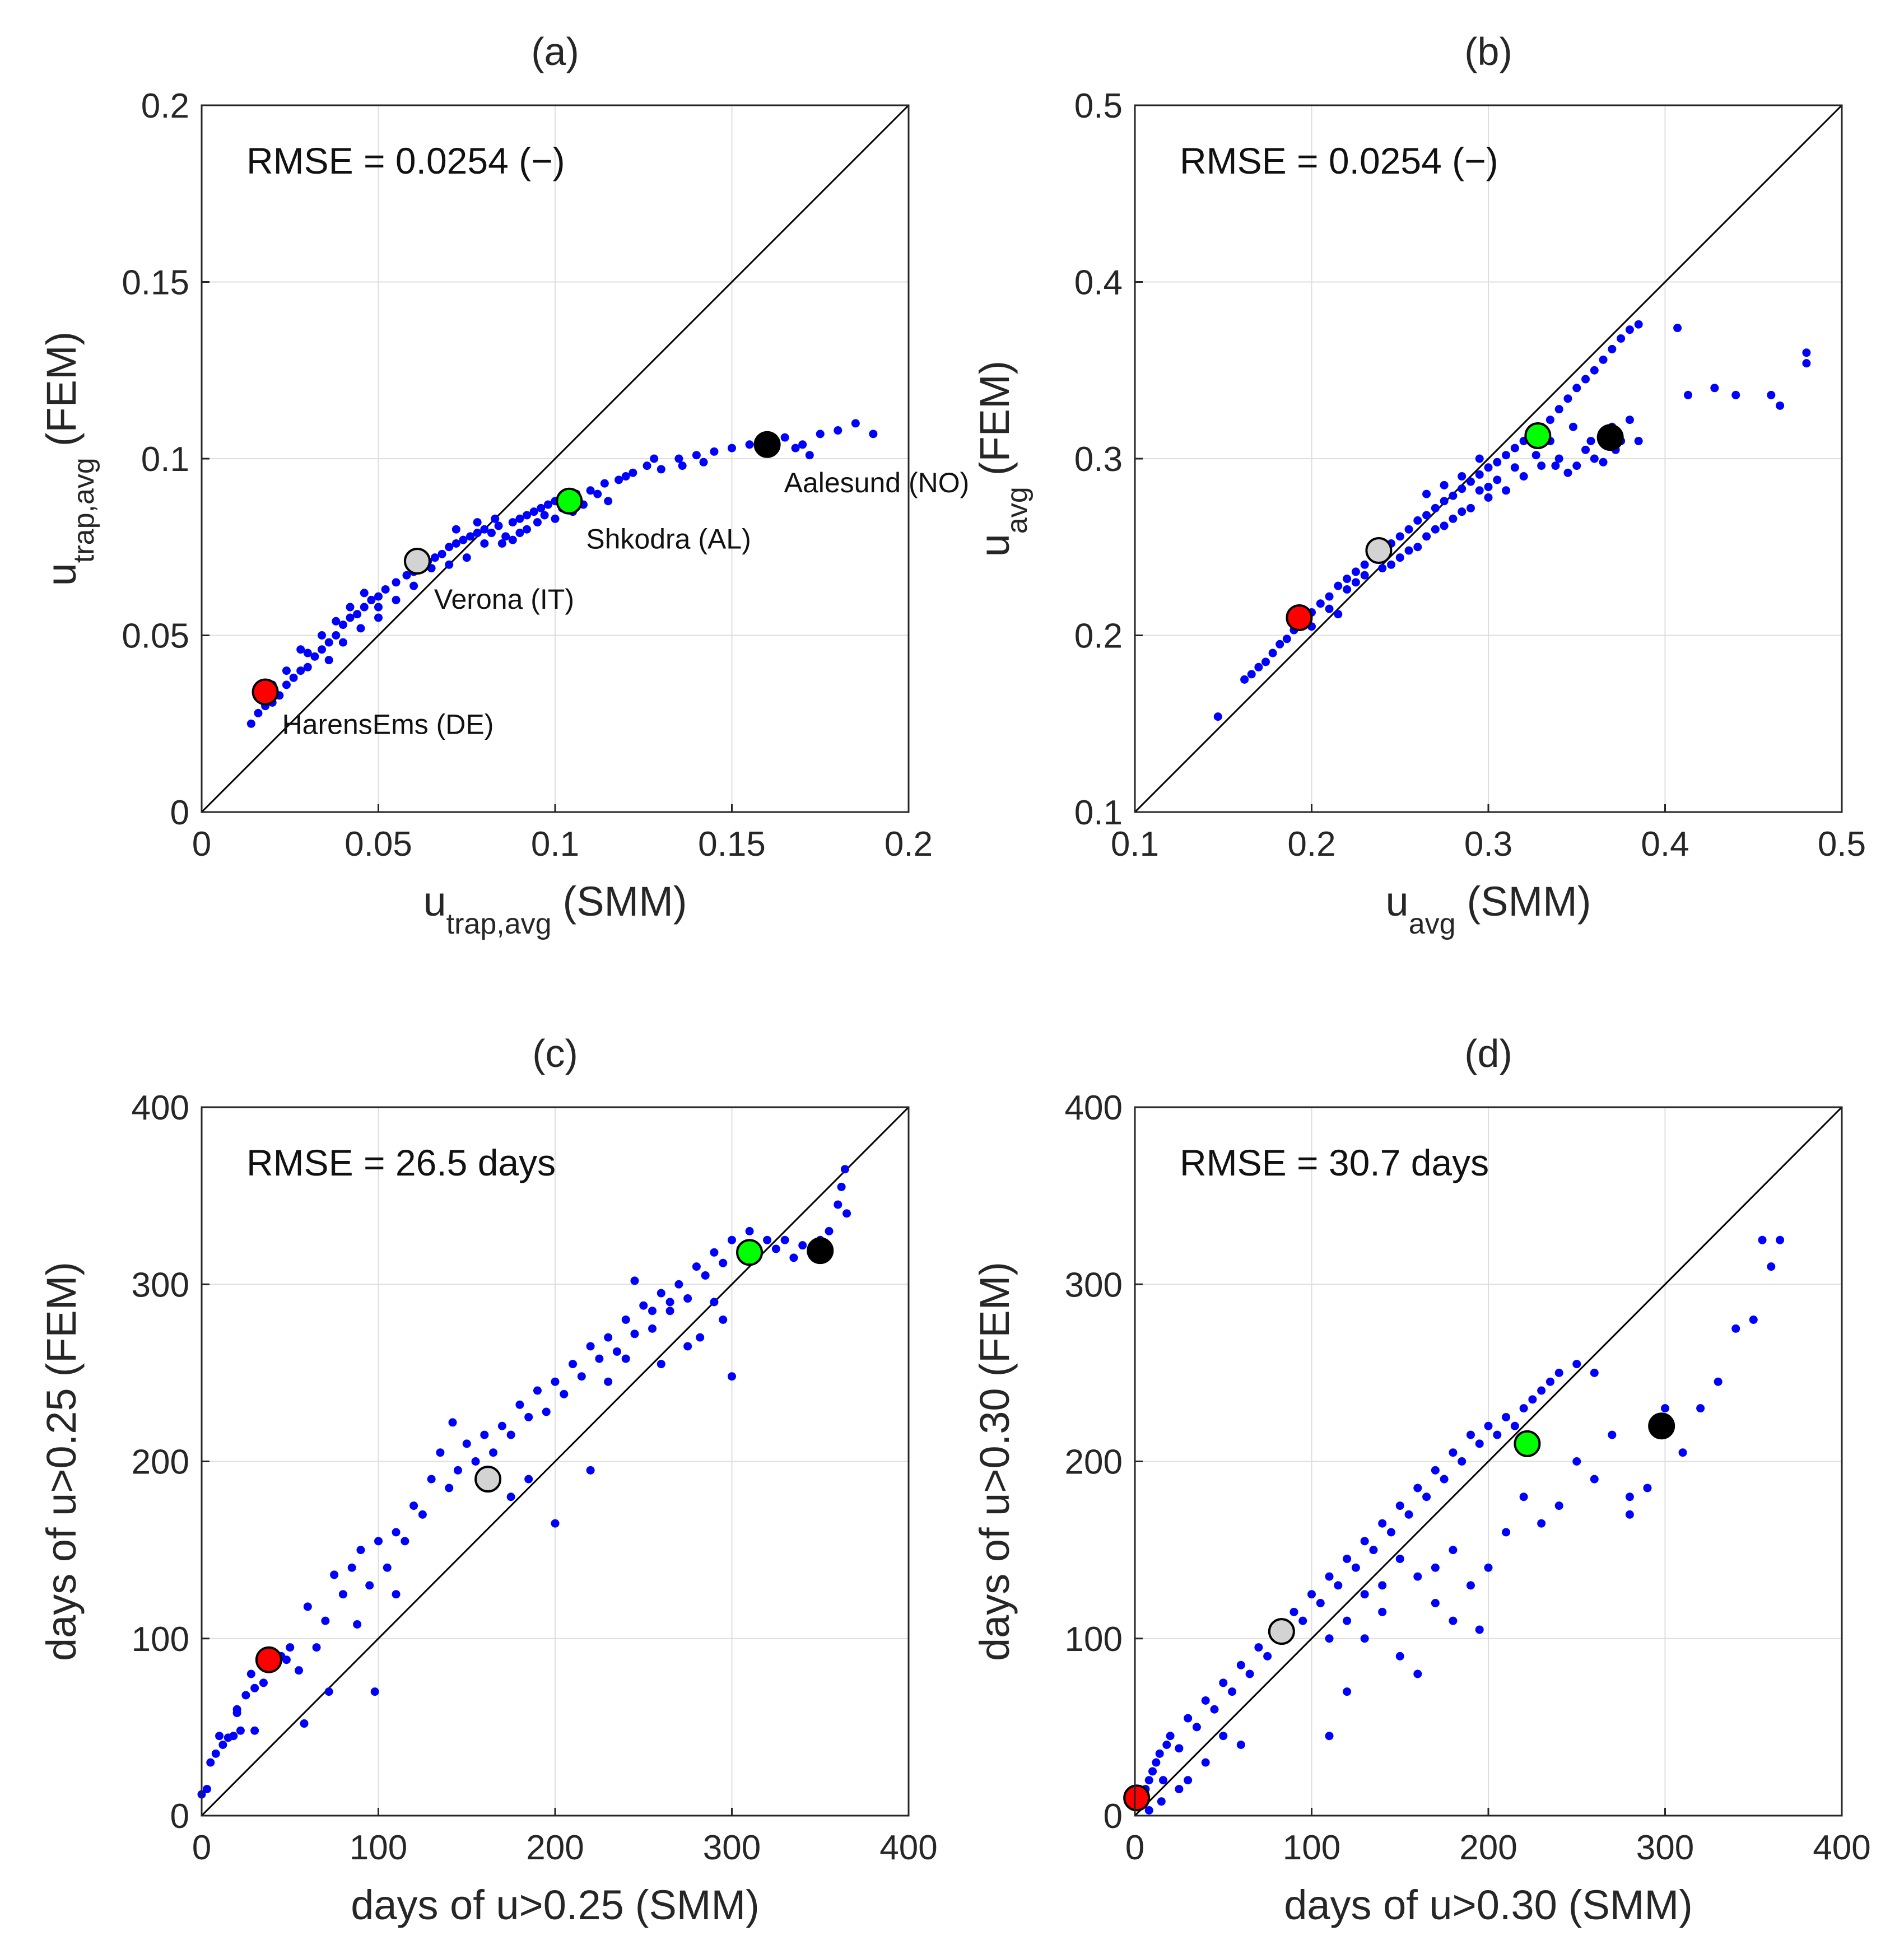 The image size is (1904, 1959). I want to click on y-tick-label: 200, so click(1094, 1462).